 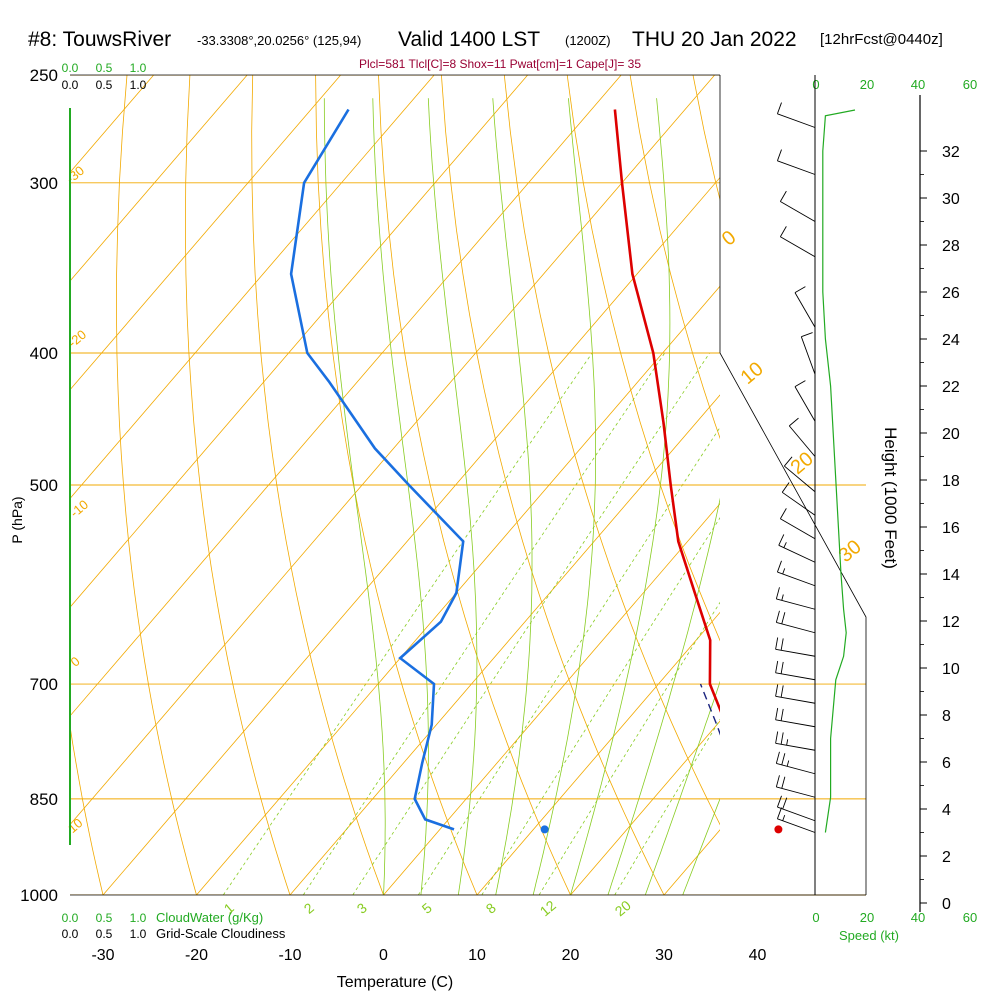 What do you see at coordinates (867, 917) in the screenshot?
I see `wind-speed-tick-label: 20` at bounding box center [867, 917].